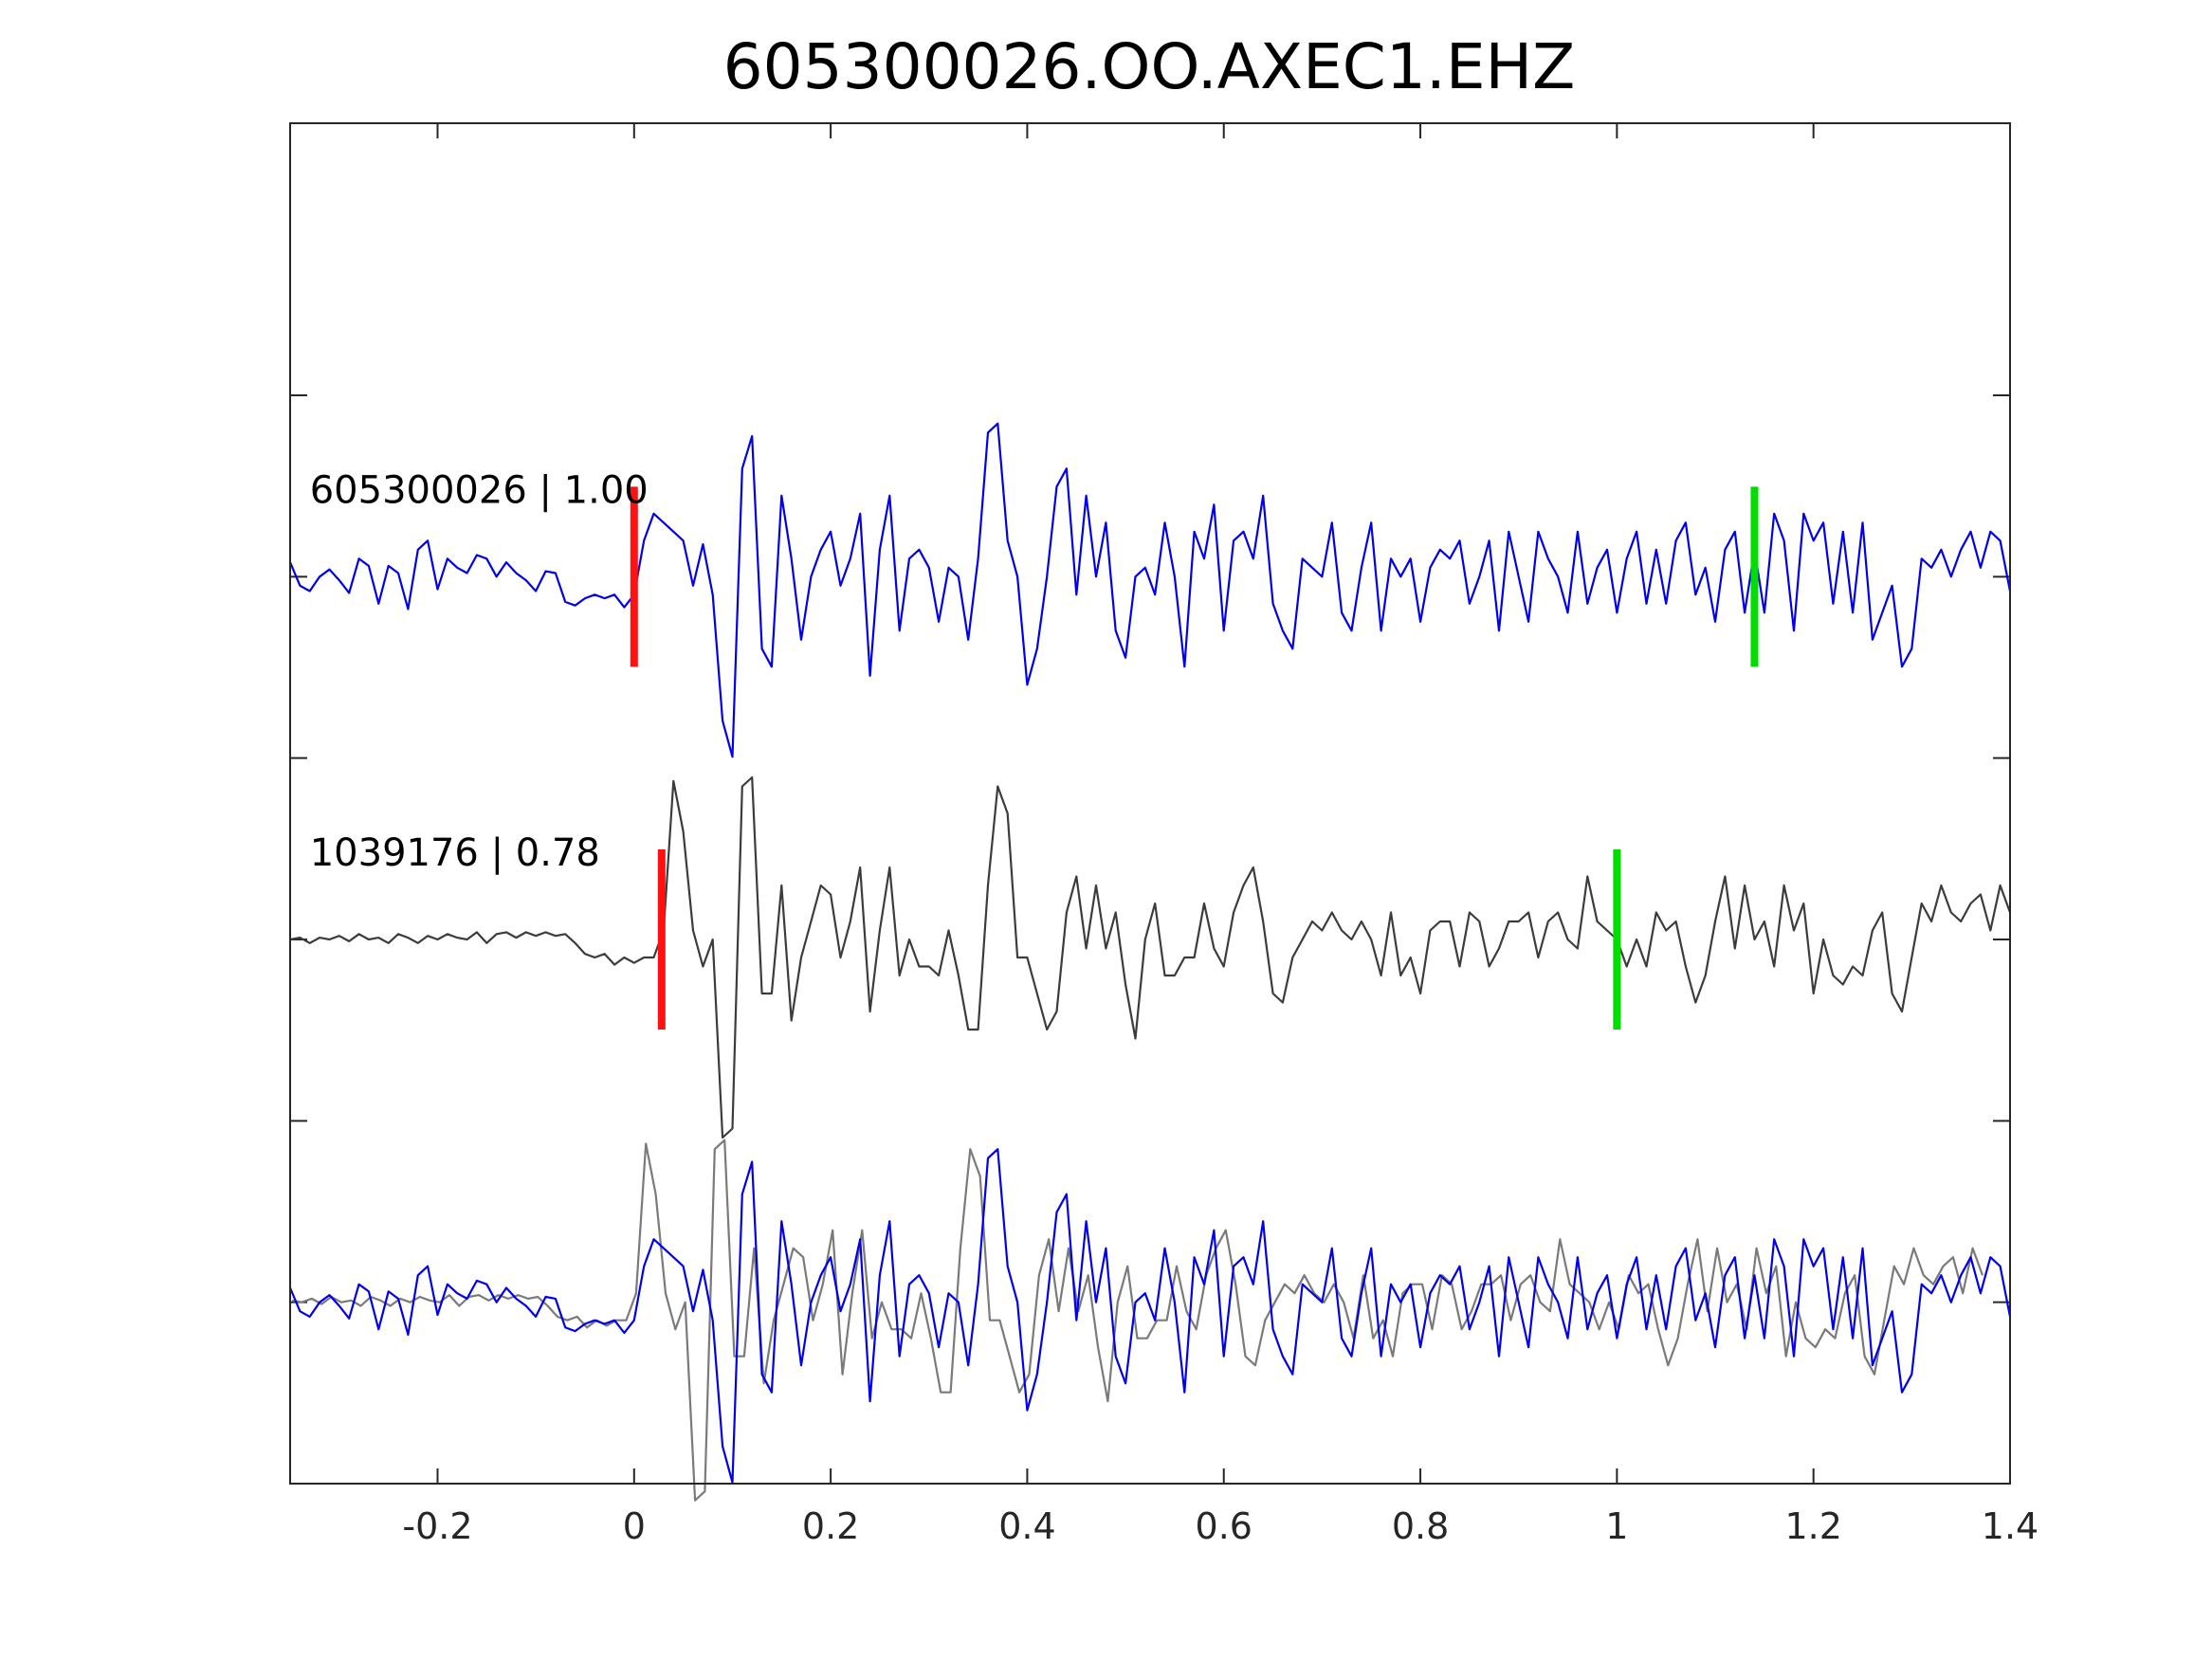 The image size is (2212, 1659). Describe the element at coordinates (830, 1526) in the screenshot. I see `x-tick-label: 0.2` at that location.